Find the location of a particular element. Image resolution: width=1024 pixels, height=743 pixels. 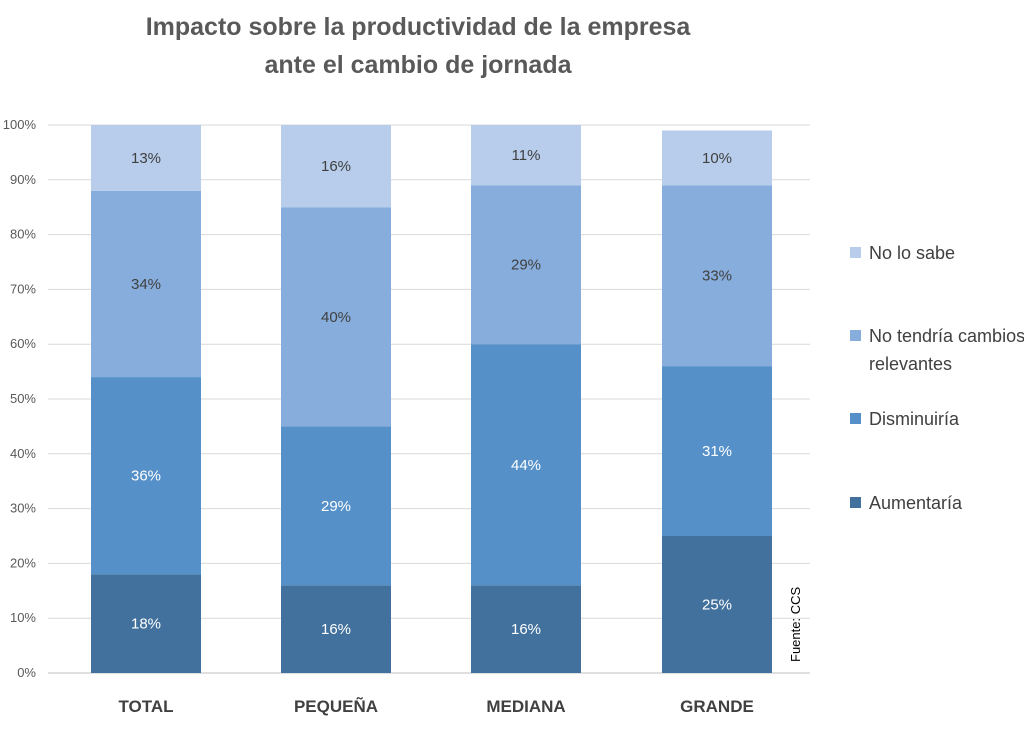

y-tick-label: 60% is located at coordinates (23, 343).